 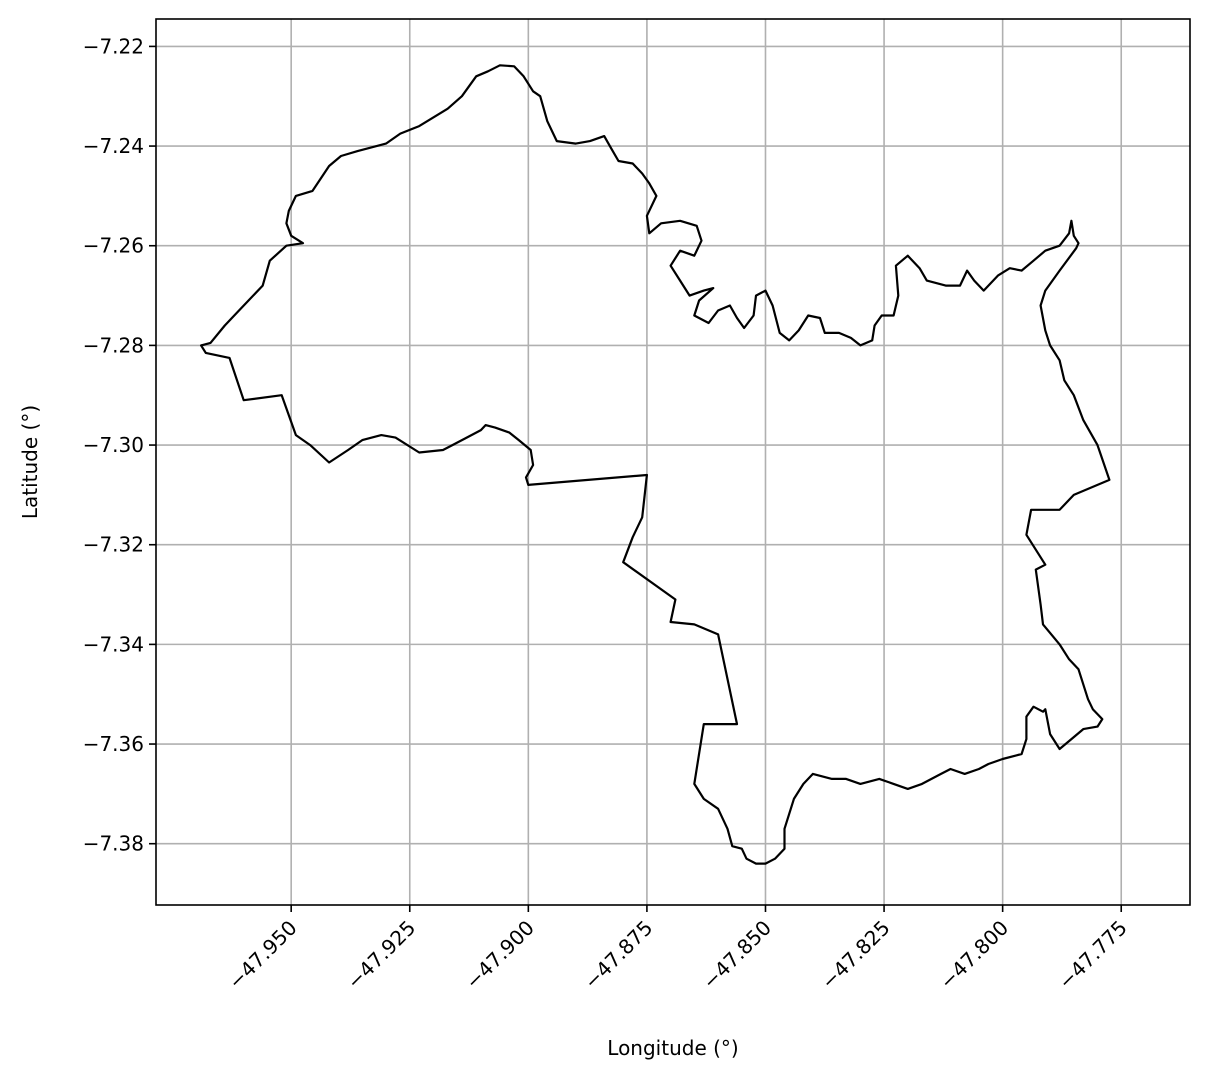 I want to click on y-tick-label: −7.28, so click(x=113, y=345).